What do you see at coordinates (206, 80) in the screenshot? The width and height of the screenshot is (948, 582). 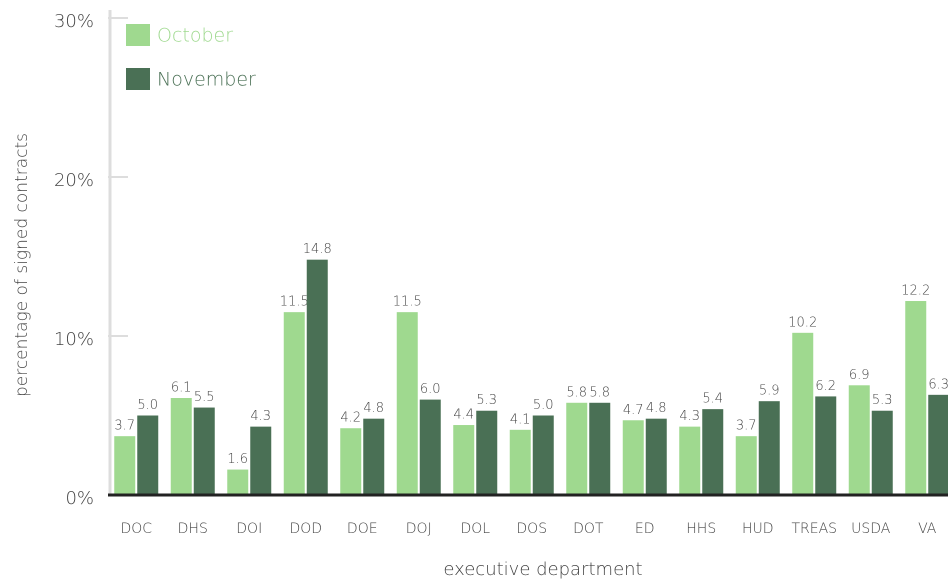 I see `legend-label: November` at bounding box center [206, 80].